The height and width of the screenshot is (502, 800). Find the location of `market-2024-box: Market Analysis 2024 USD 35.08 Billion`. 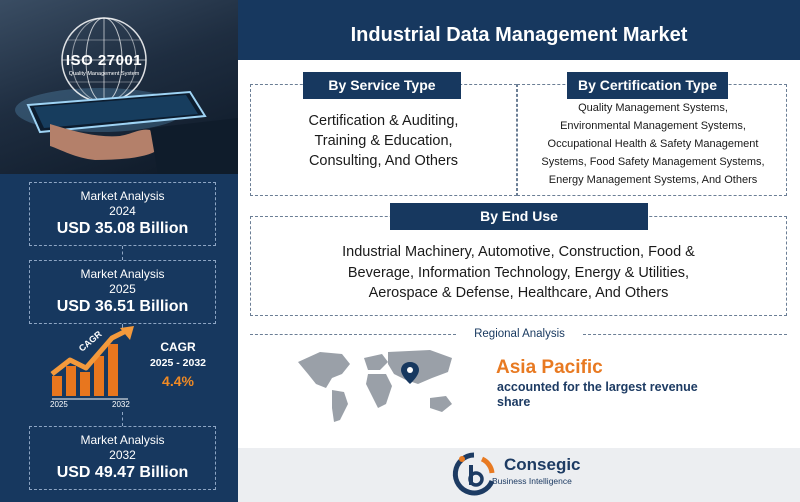

market-2024-box: Market Analysis 2024 USD 35.08 Billion is located at coordinates (122, 214).